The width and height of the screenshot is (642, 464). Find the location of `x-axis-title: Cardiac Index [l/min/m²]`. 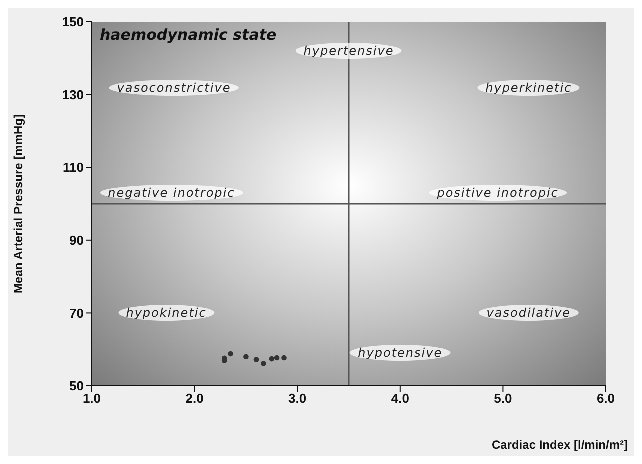

x-axis-title: Cardiac Index [l/min/m²] is located at coordinates (560, 445).